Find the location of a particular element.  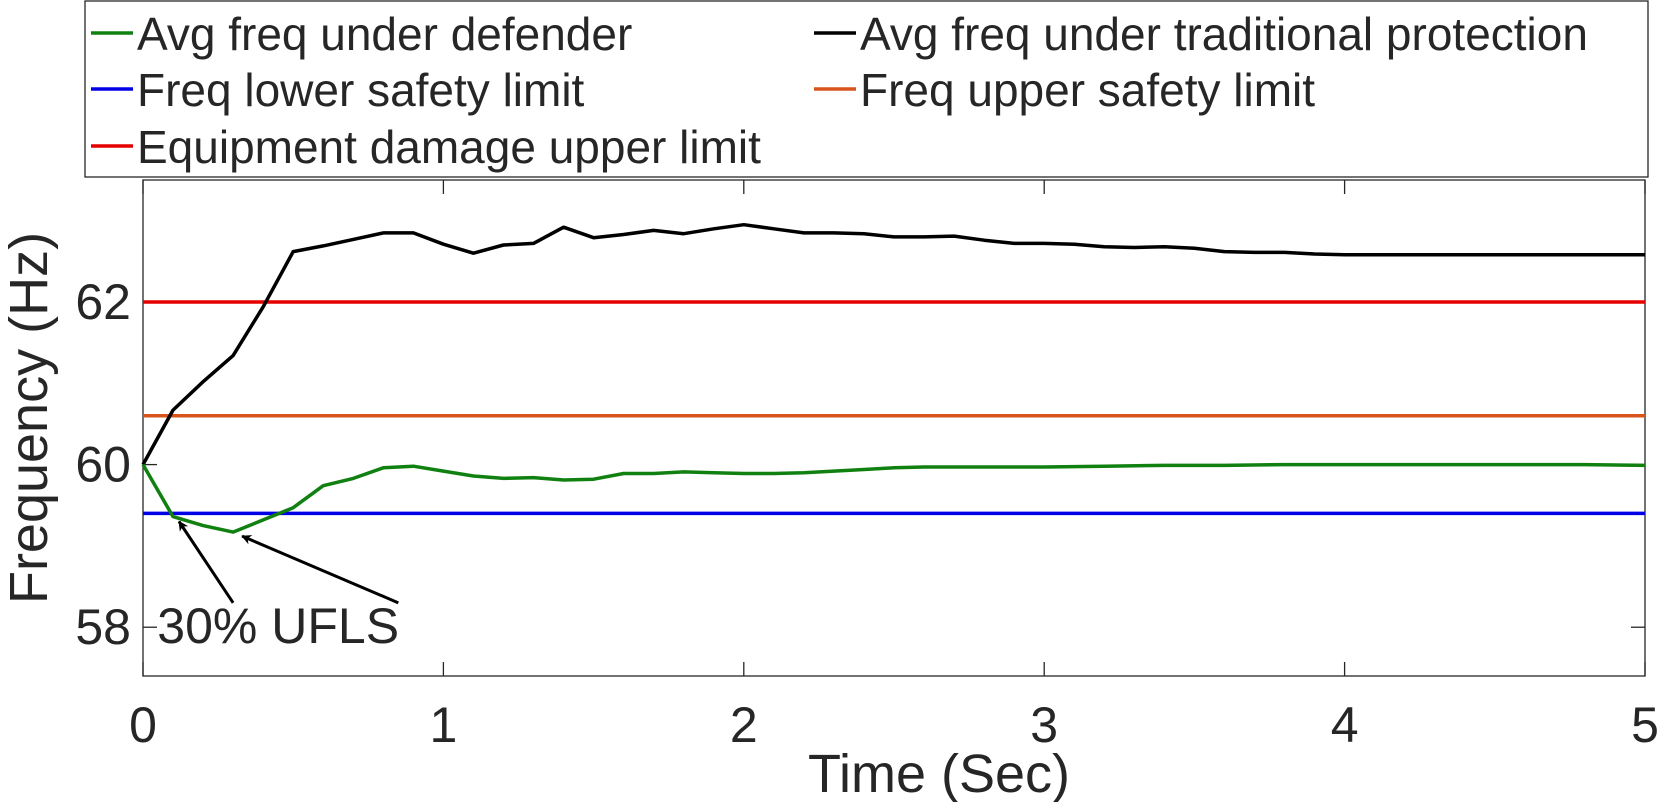

legend-entry-label: Freq lower safety limit is located at coordinates (361, 90).